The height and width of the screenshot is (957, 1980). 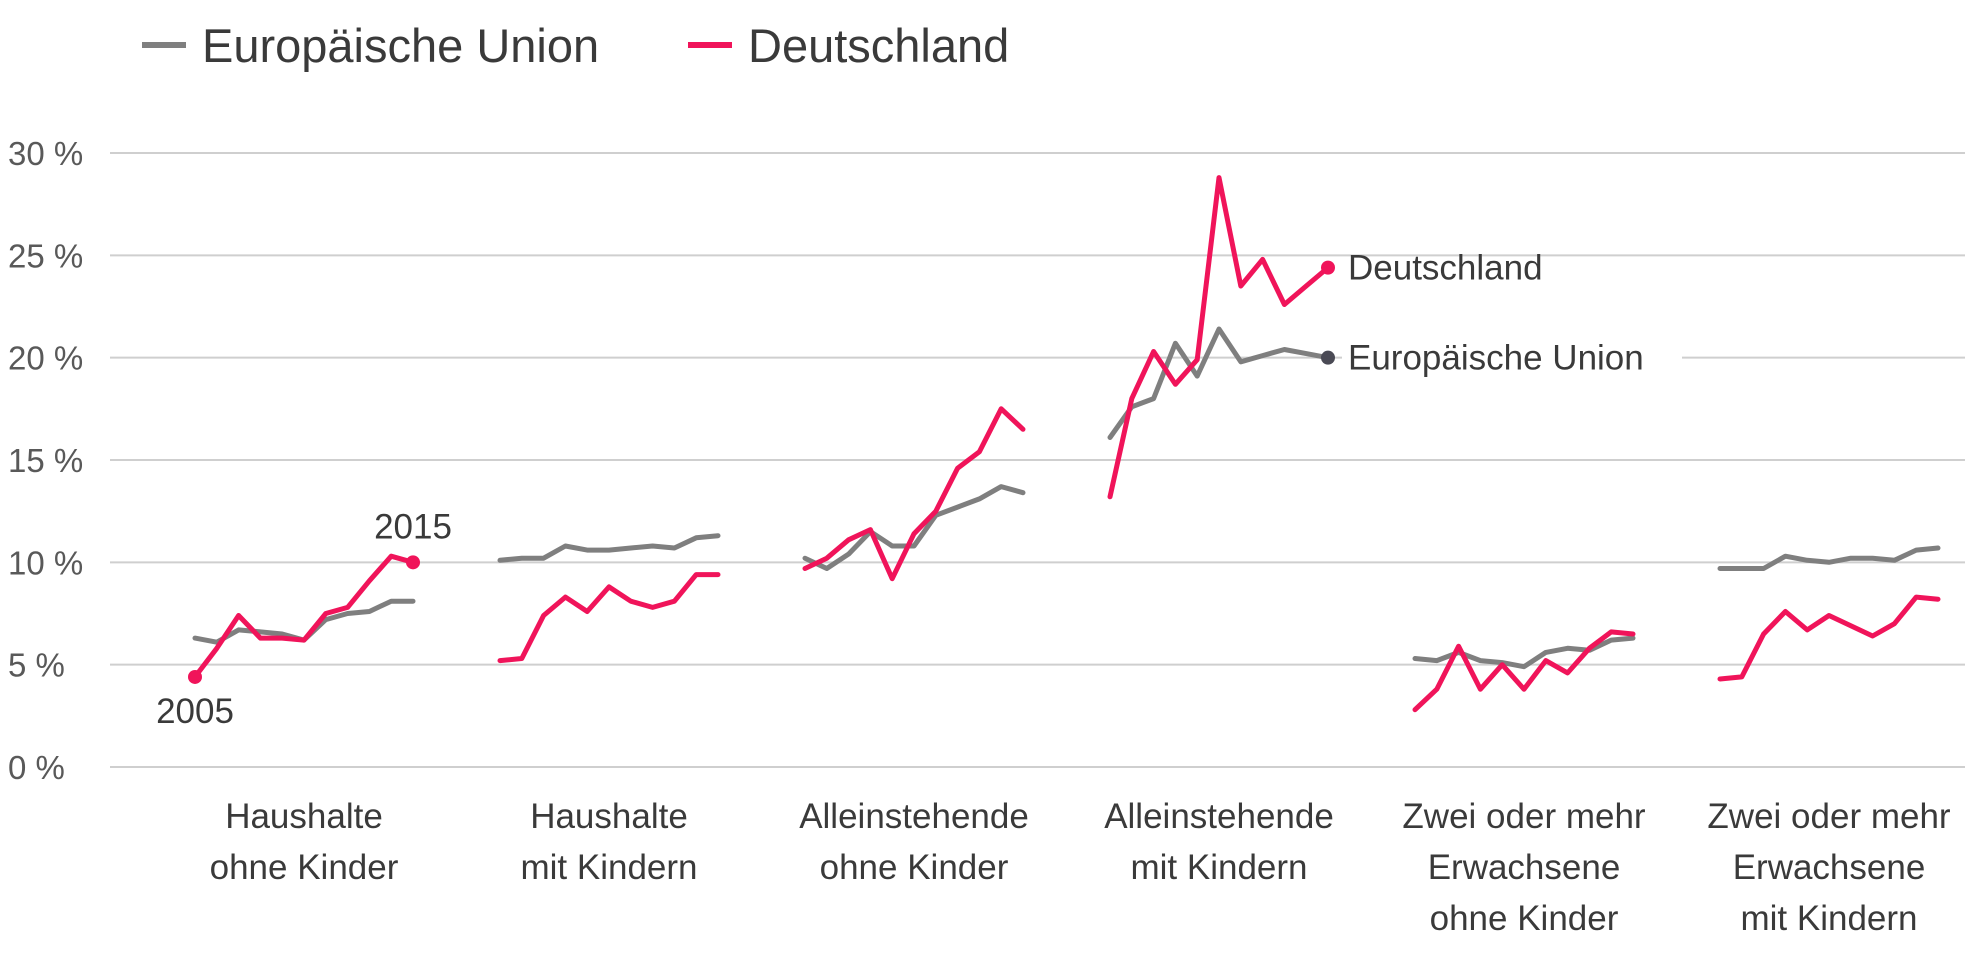 What do you see at coordinates (413, 526) in the screenshot?
I see `end-year-label: 2015` at bounding box center [413, 526].